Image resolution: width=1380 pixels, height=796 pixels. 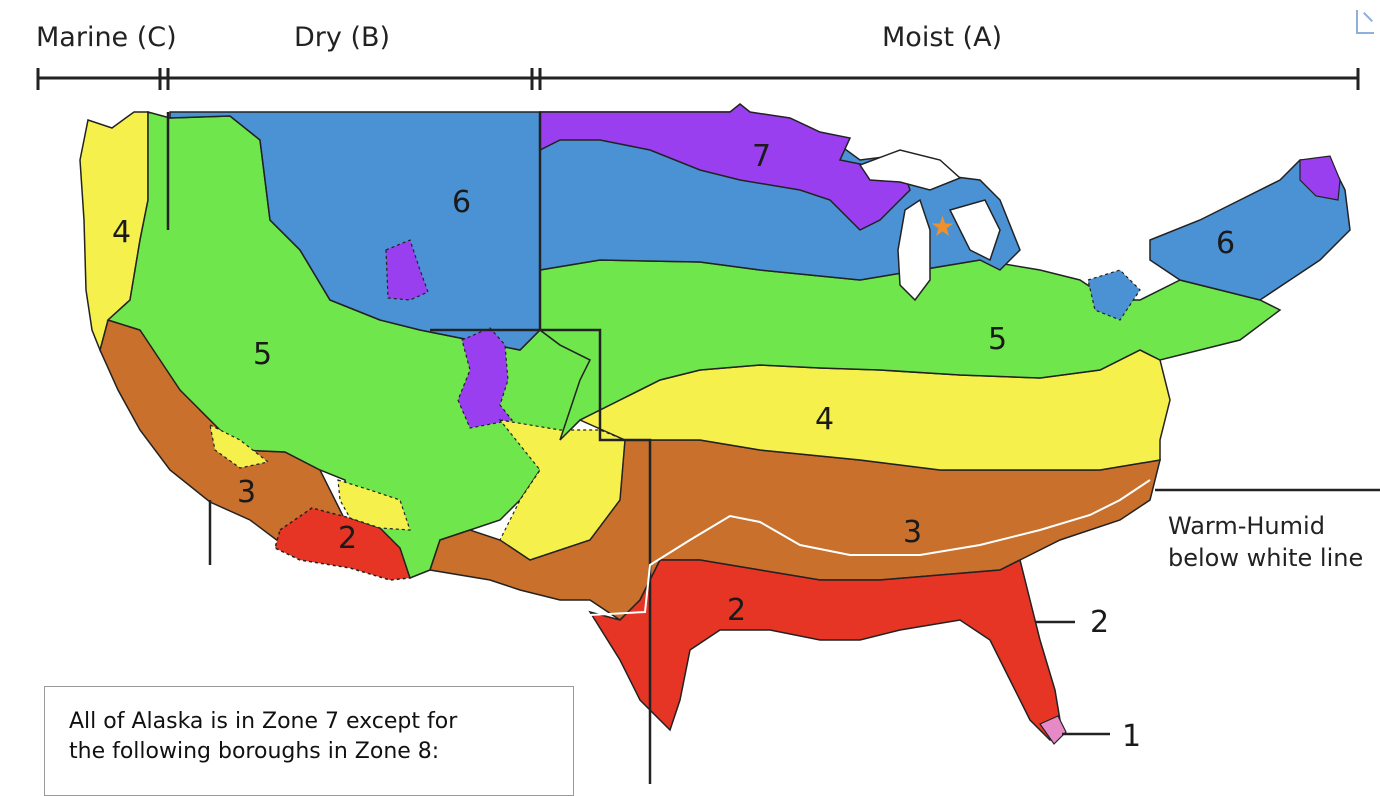 I want to click on great-lakes-michigan, so click(x=914, y=250).